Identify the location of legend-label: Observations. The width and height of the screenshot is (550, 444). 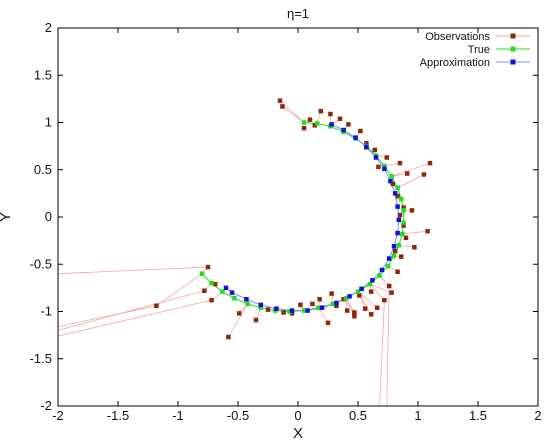
(457, 37).